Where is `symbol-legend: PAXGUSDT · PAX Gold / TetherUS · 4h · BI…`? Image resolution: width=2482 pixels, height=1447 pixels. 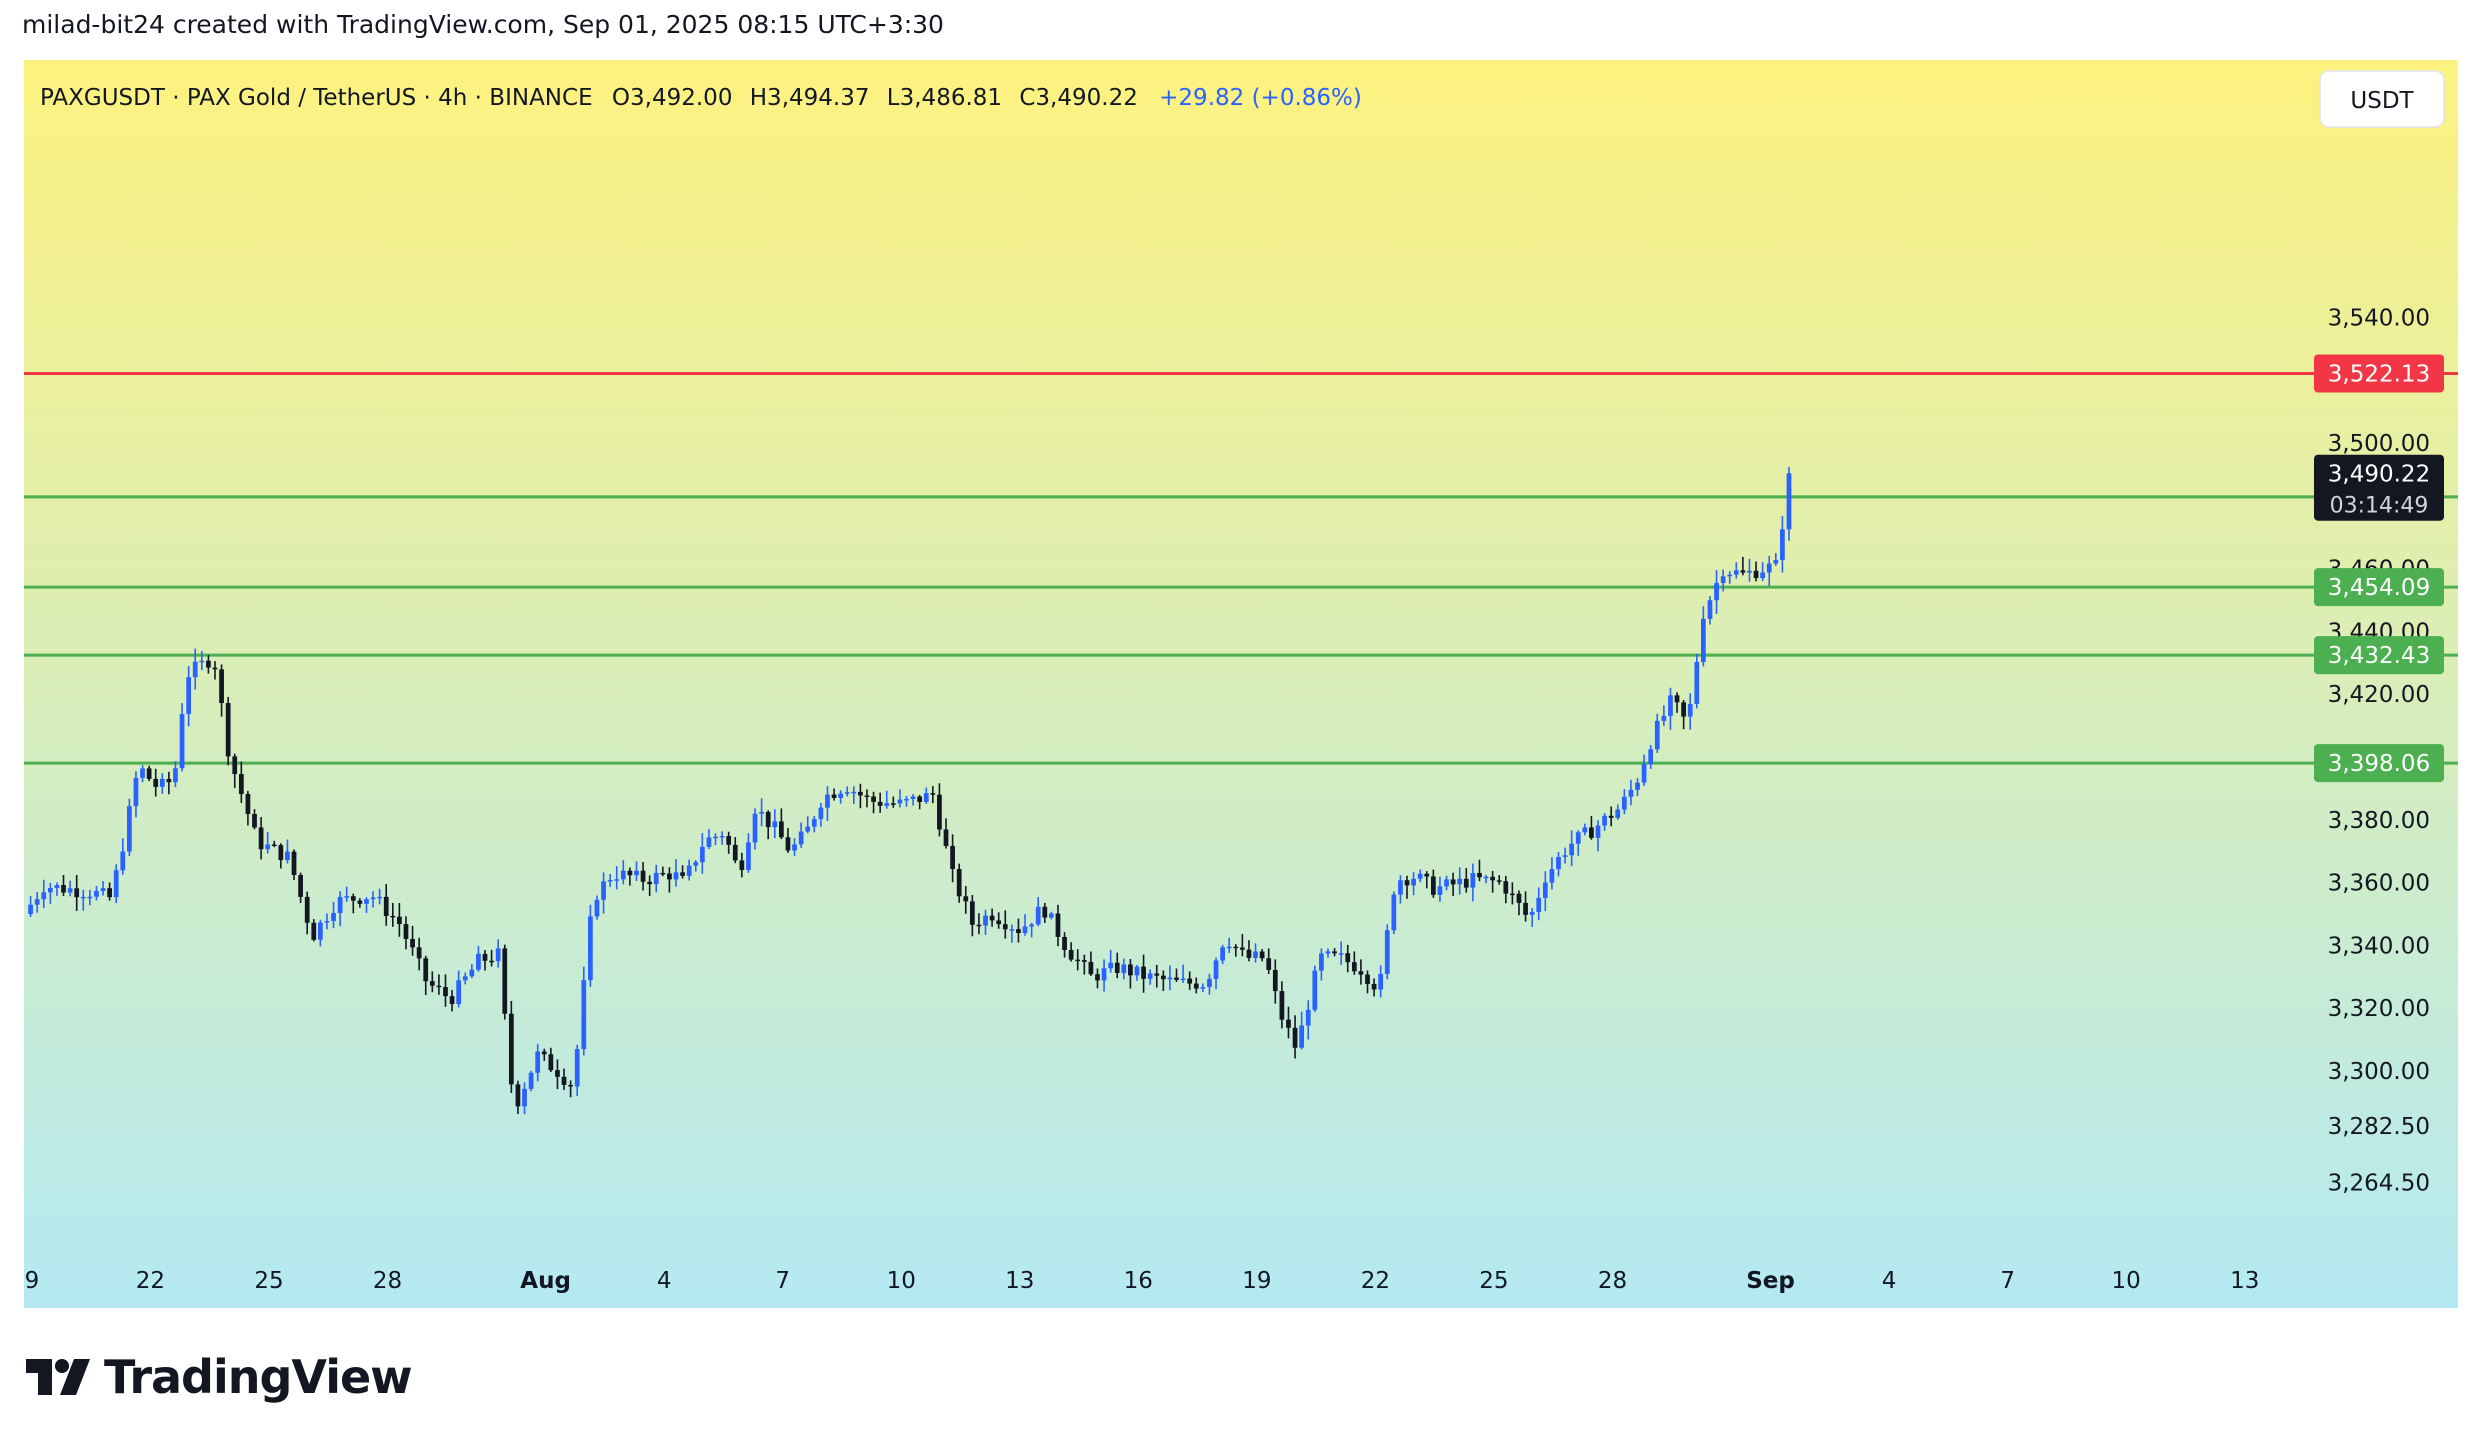 symbol-legend: PAXGUSDT · PAX Gold / TetherUS · 4h · BI… is located at coordinates (701, 98).